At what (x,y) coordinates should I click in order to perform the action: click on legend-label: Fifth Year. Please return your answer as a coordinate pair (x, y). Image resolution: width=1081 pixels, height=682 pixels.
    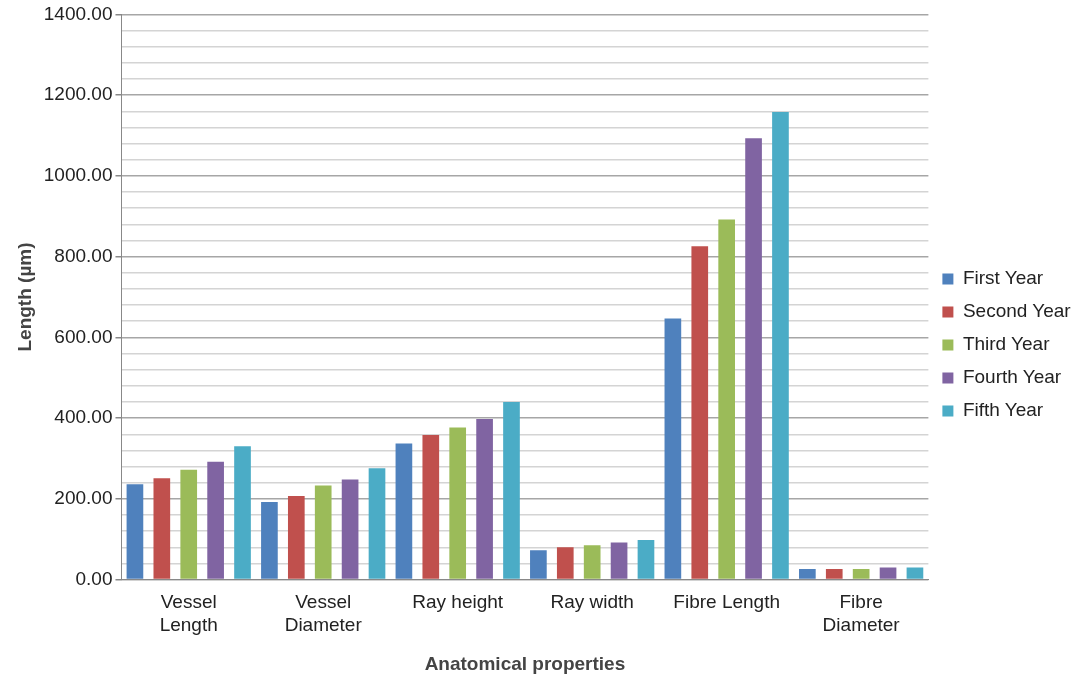
    Looking at the image, I should click on (1003, 410).